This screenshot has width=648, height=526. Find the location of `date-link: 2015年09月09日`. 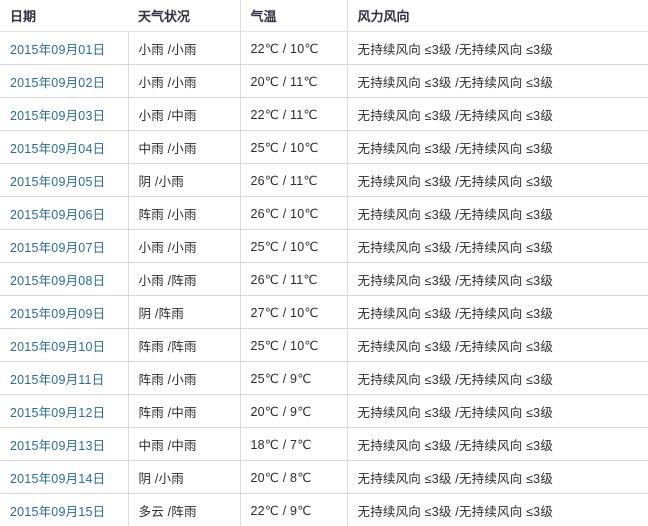

date-link: 2015年09月09日 is located at coordinates (57, 314).